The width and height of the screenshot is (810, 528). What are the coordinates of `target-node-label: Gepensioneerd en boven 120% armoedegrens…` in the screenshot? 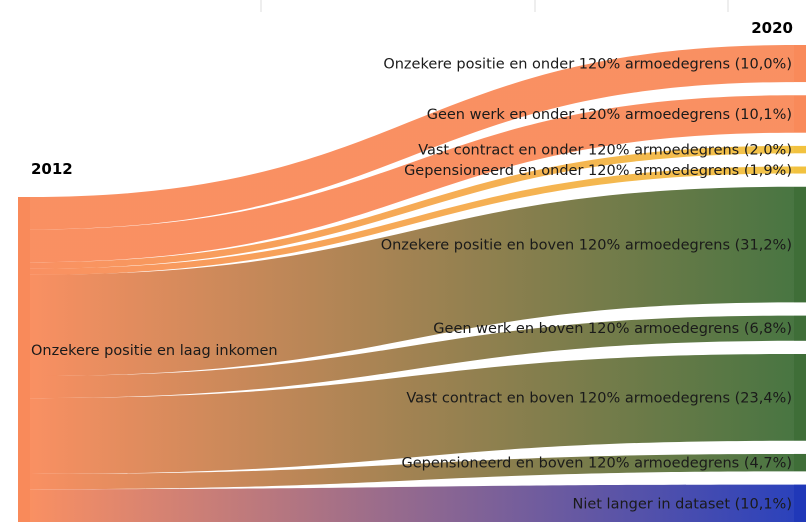 It's located at (596, 464).